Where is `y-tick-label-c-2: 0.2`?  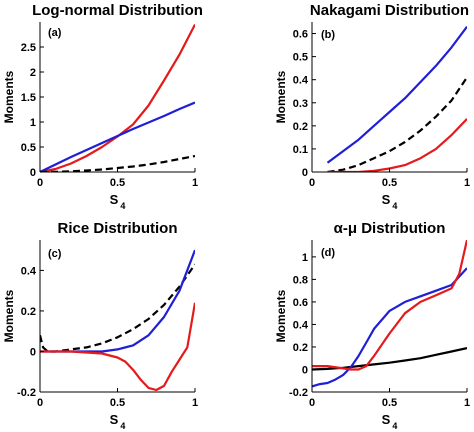
y-tick-label-c-2: 0.2 is located at coordinates (28, 312).